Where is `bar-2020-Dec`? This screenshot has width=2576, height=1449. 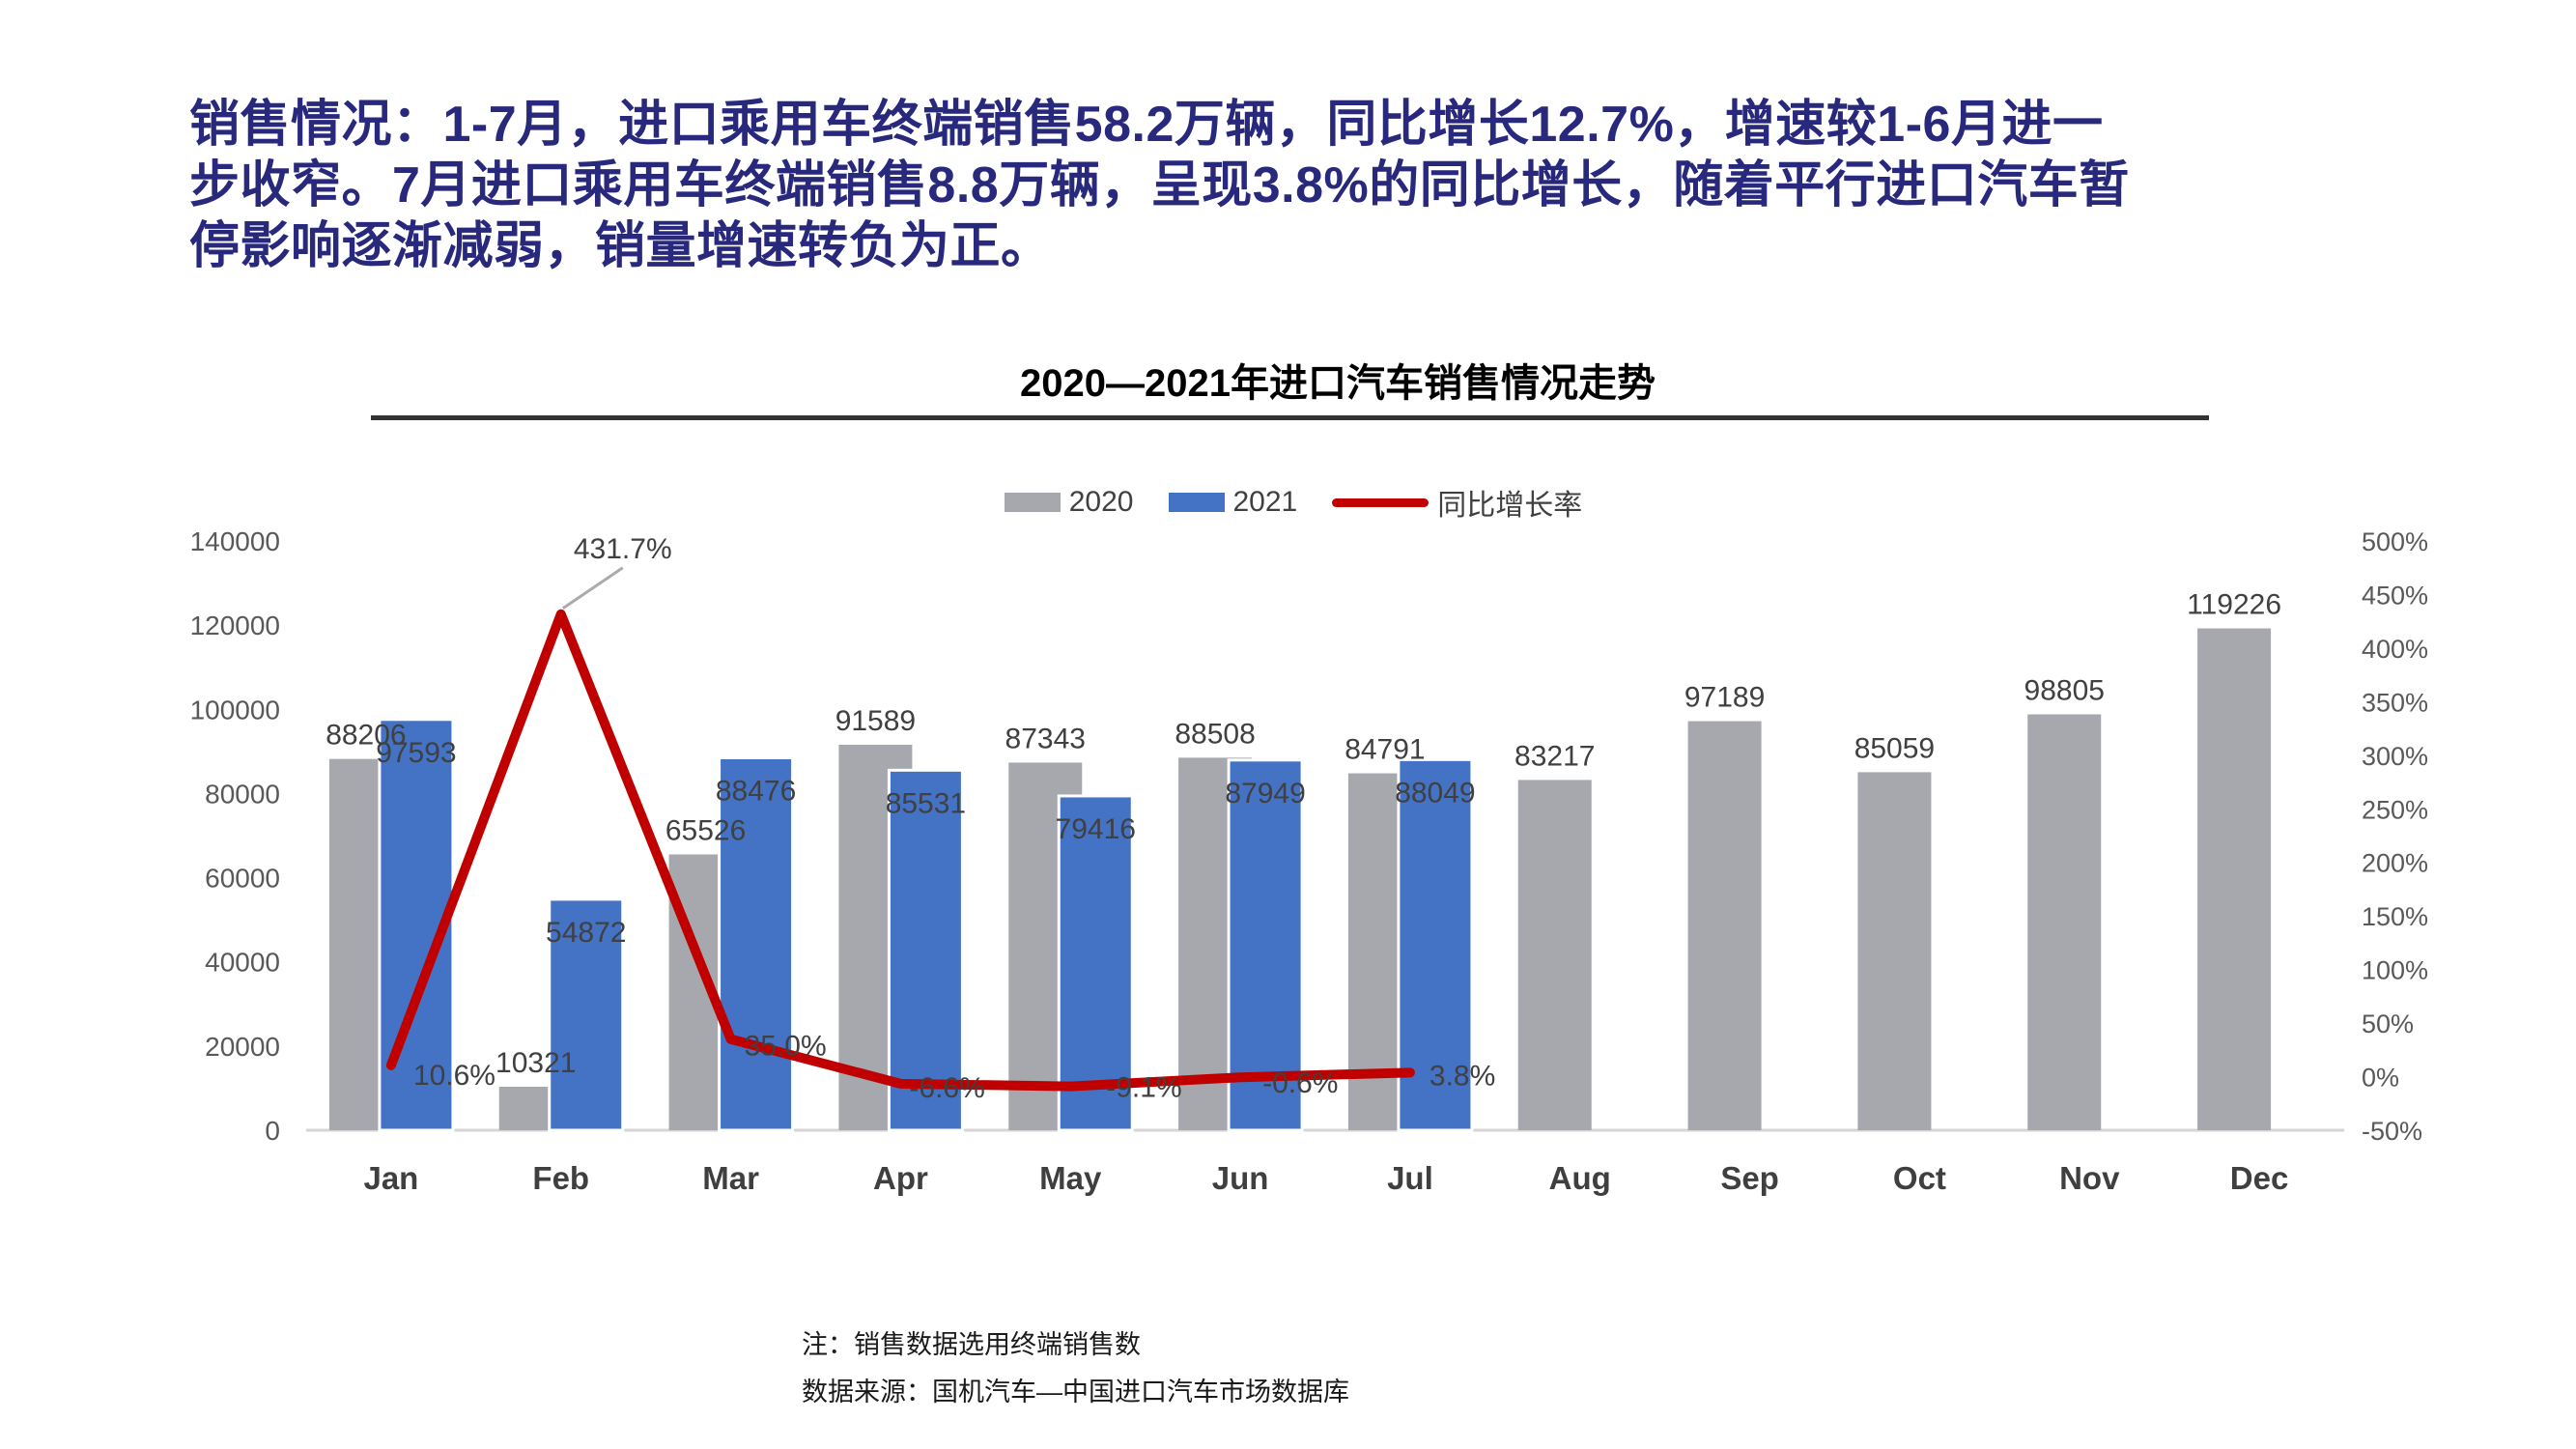 bar-2020-Dec is located at coordinates (2234, 879).